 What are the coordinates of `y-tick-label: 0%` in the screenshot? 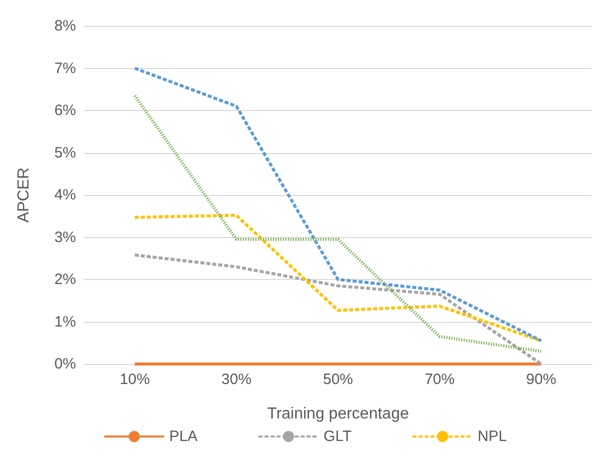 It's located at (65, 364).